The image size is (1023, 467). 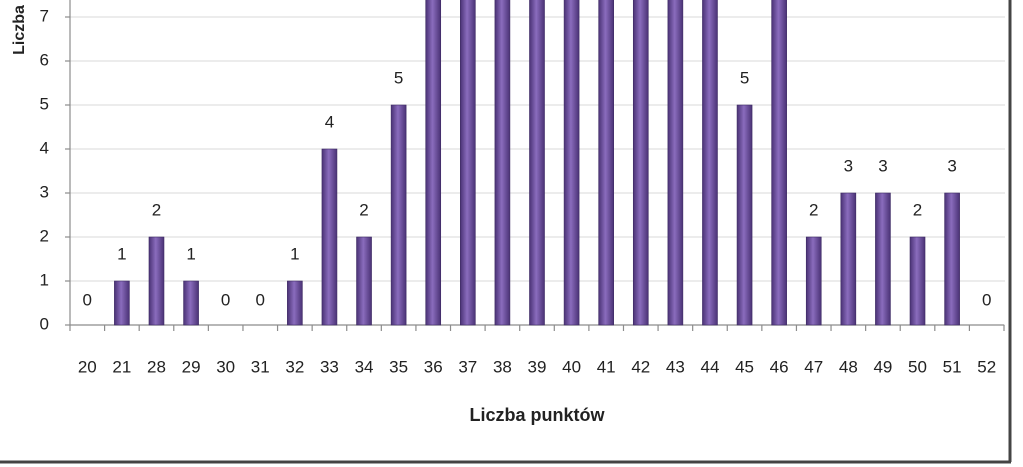 I want to click on x-tick-label: 20, so click(x=87, y=366).